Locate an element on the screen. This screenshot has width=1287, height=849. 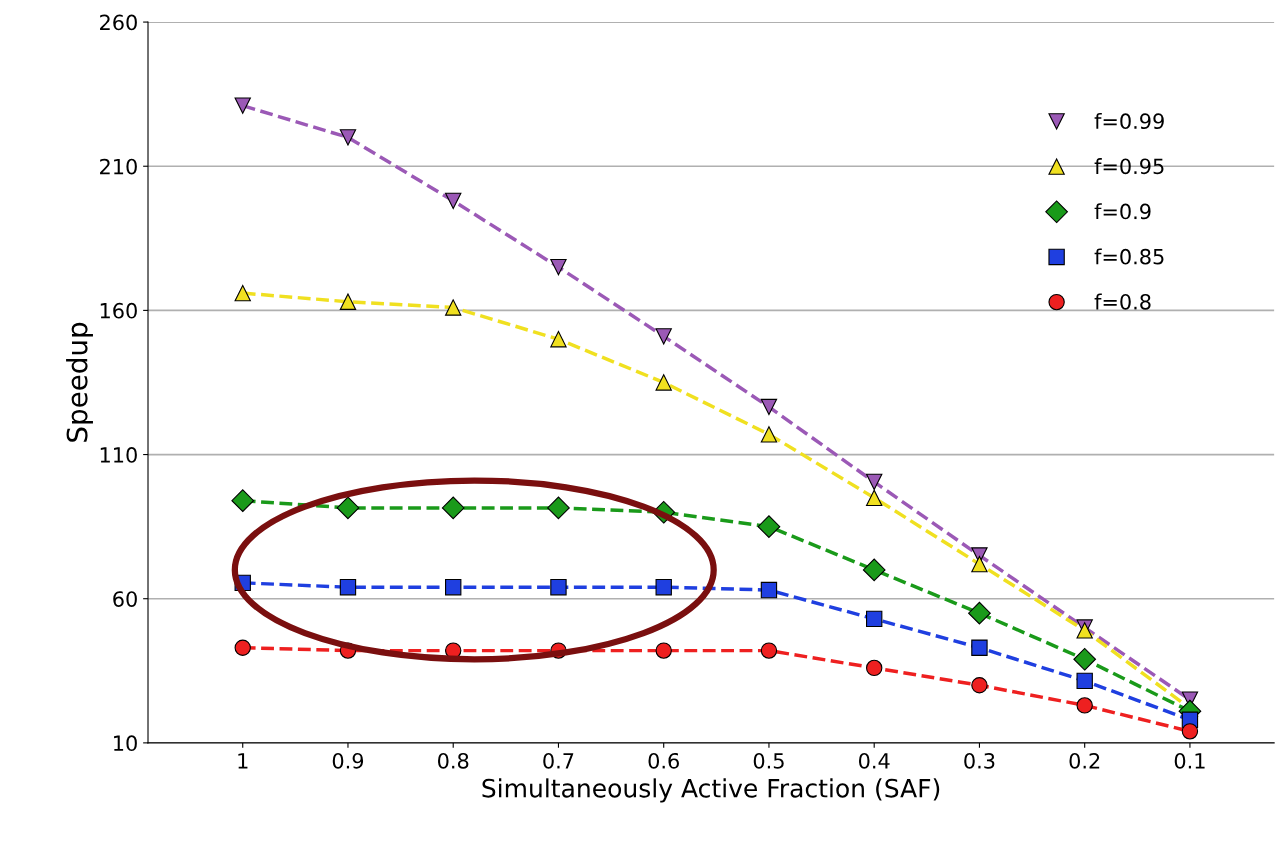
x-axis-title: Simultaneously Active Fraction (SAF) is located at coordinates (711, 790).